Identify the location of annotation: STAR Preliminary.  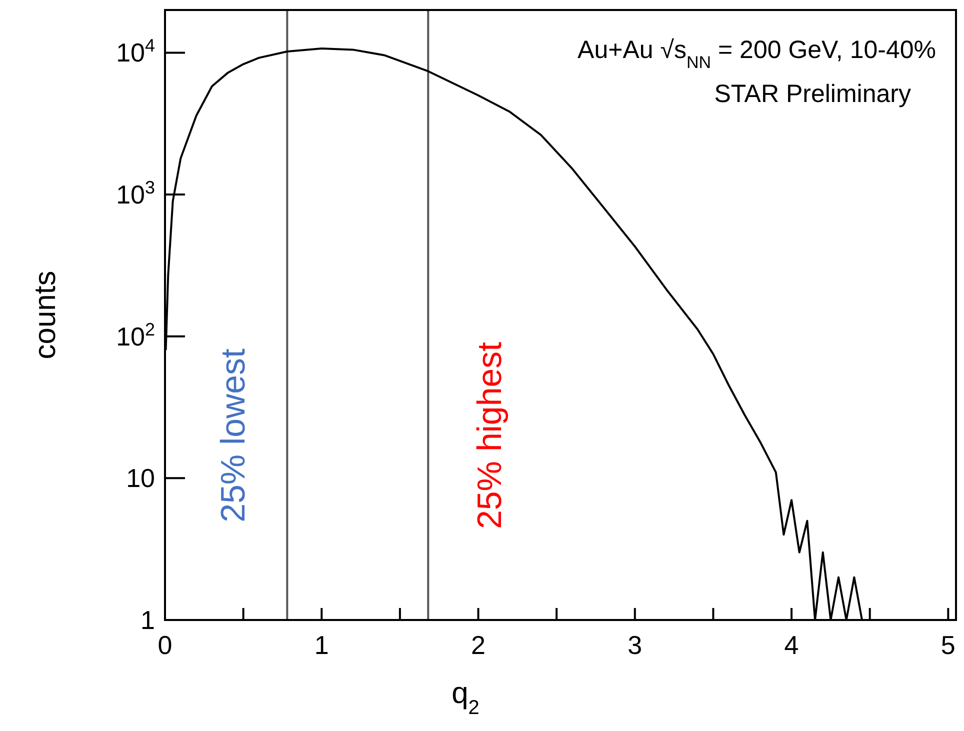
(813, 94).